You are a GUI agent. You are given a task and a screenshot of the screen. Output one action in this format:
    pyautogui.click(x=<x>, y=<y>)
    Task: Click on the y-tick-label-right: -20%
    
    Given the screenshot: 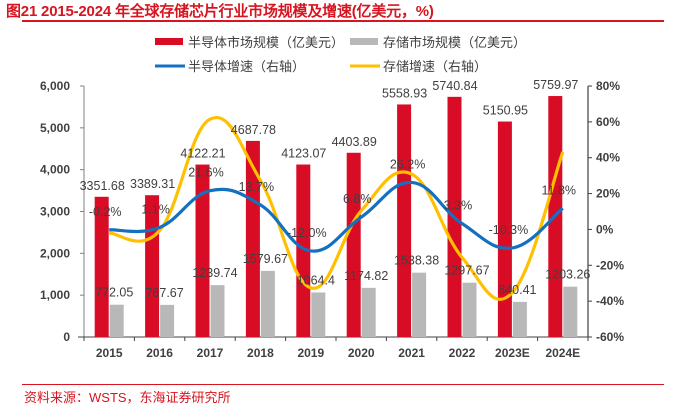 What is the action you would take?
    pyautogui.click(x=610, y=265)
    